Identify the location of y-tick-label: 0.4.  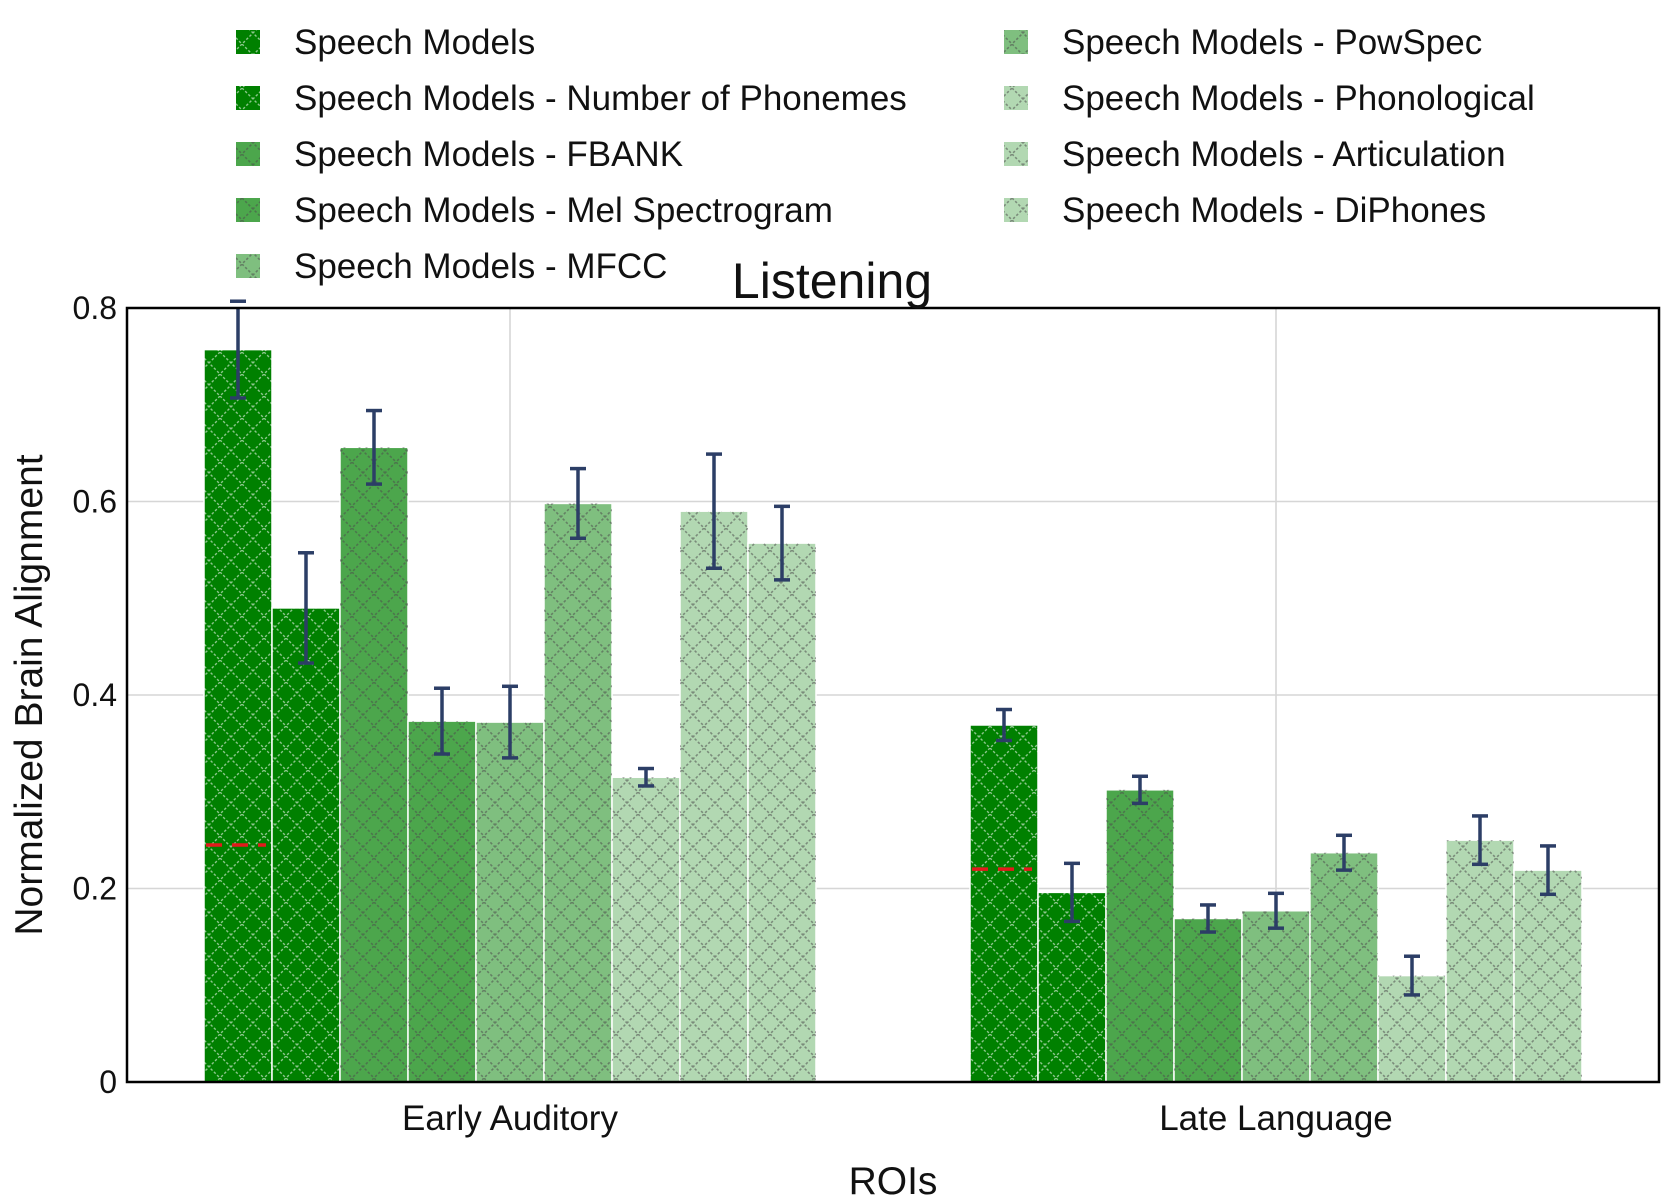
(95, 695).